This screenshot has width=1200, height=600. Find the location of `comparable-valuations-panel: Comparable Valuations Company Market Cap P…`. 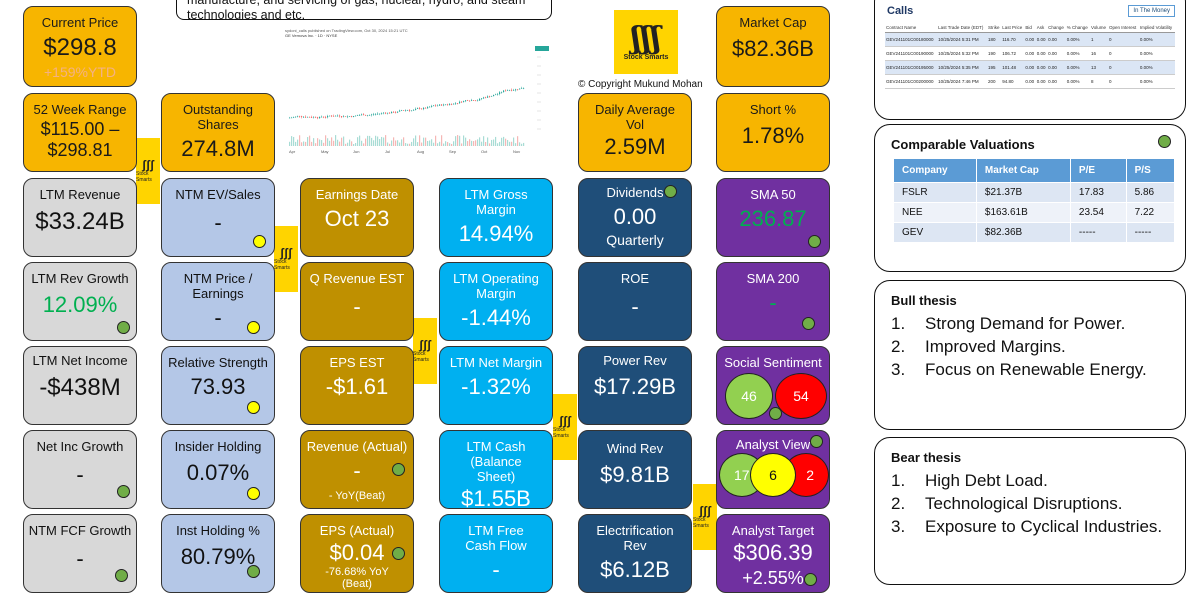

comparable-valuations-panel: Comparable Valuations Company Market Cap P… is located at coordinates (1030, 198).